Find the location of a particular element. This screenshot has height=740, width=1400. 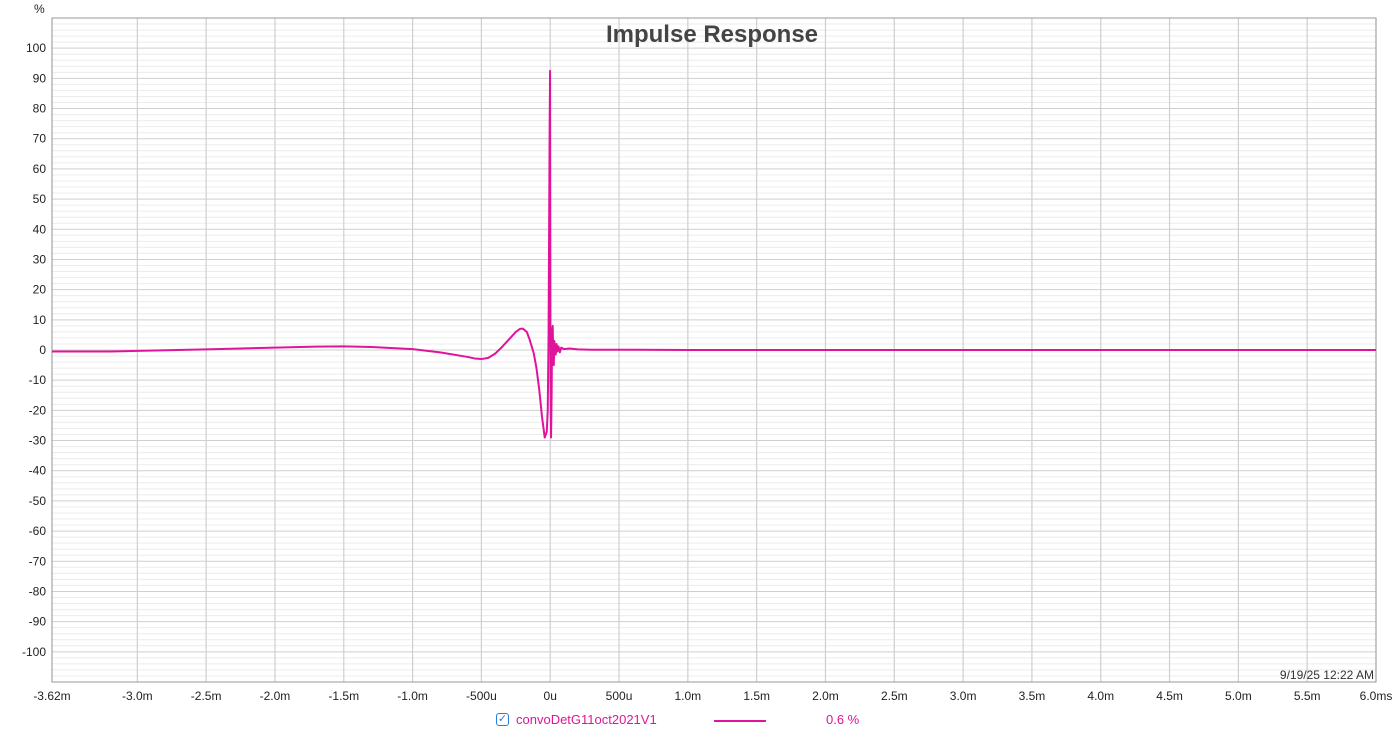

x-tick-label: 2.0m is located at coordinates (825, 696).